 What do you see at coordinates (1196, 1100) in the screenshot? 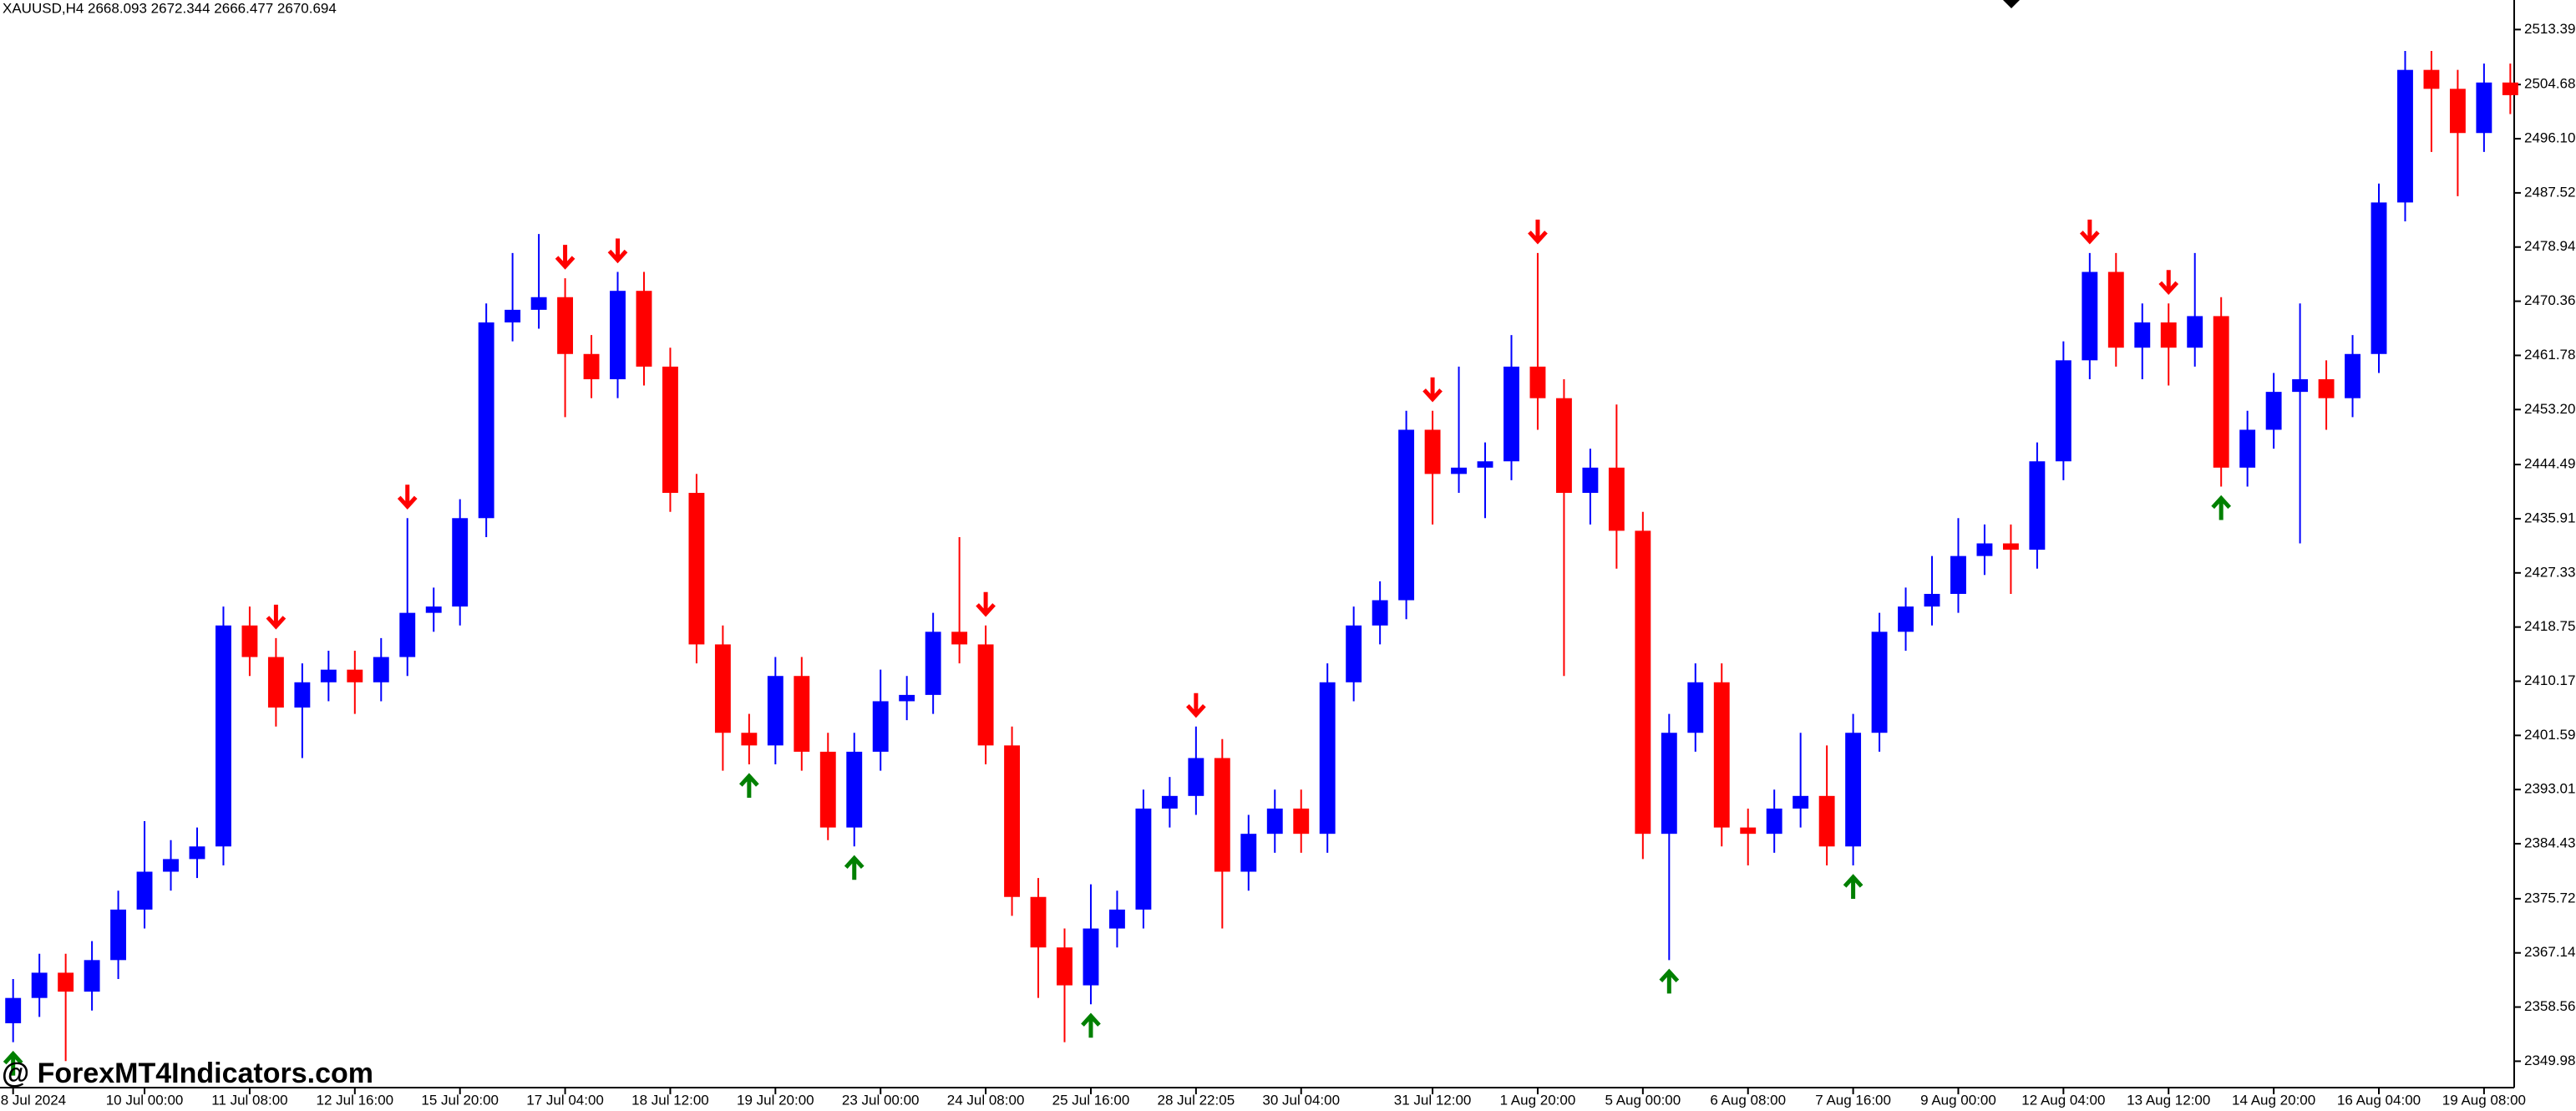
I see `x-tick-label: 28 Jul 22:05` at bounding box center [1196, 1100].